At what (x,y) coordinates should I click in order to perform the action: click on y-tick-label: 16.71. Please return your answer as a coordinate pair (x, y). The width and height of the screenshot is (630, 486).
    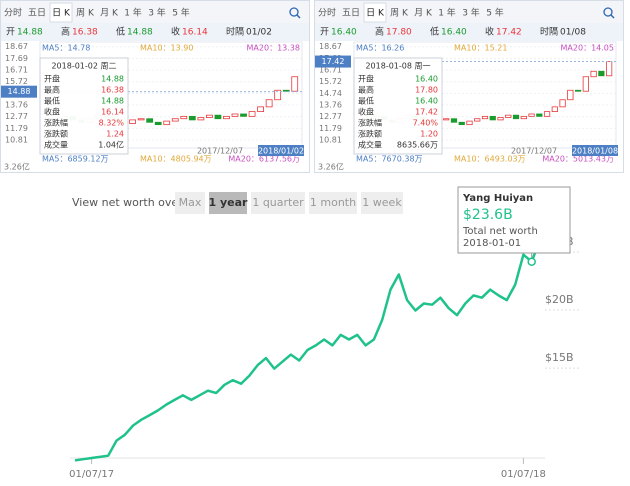
    Looking at the image, I should click on (330, 69).